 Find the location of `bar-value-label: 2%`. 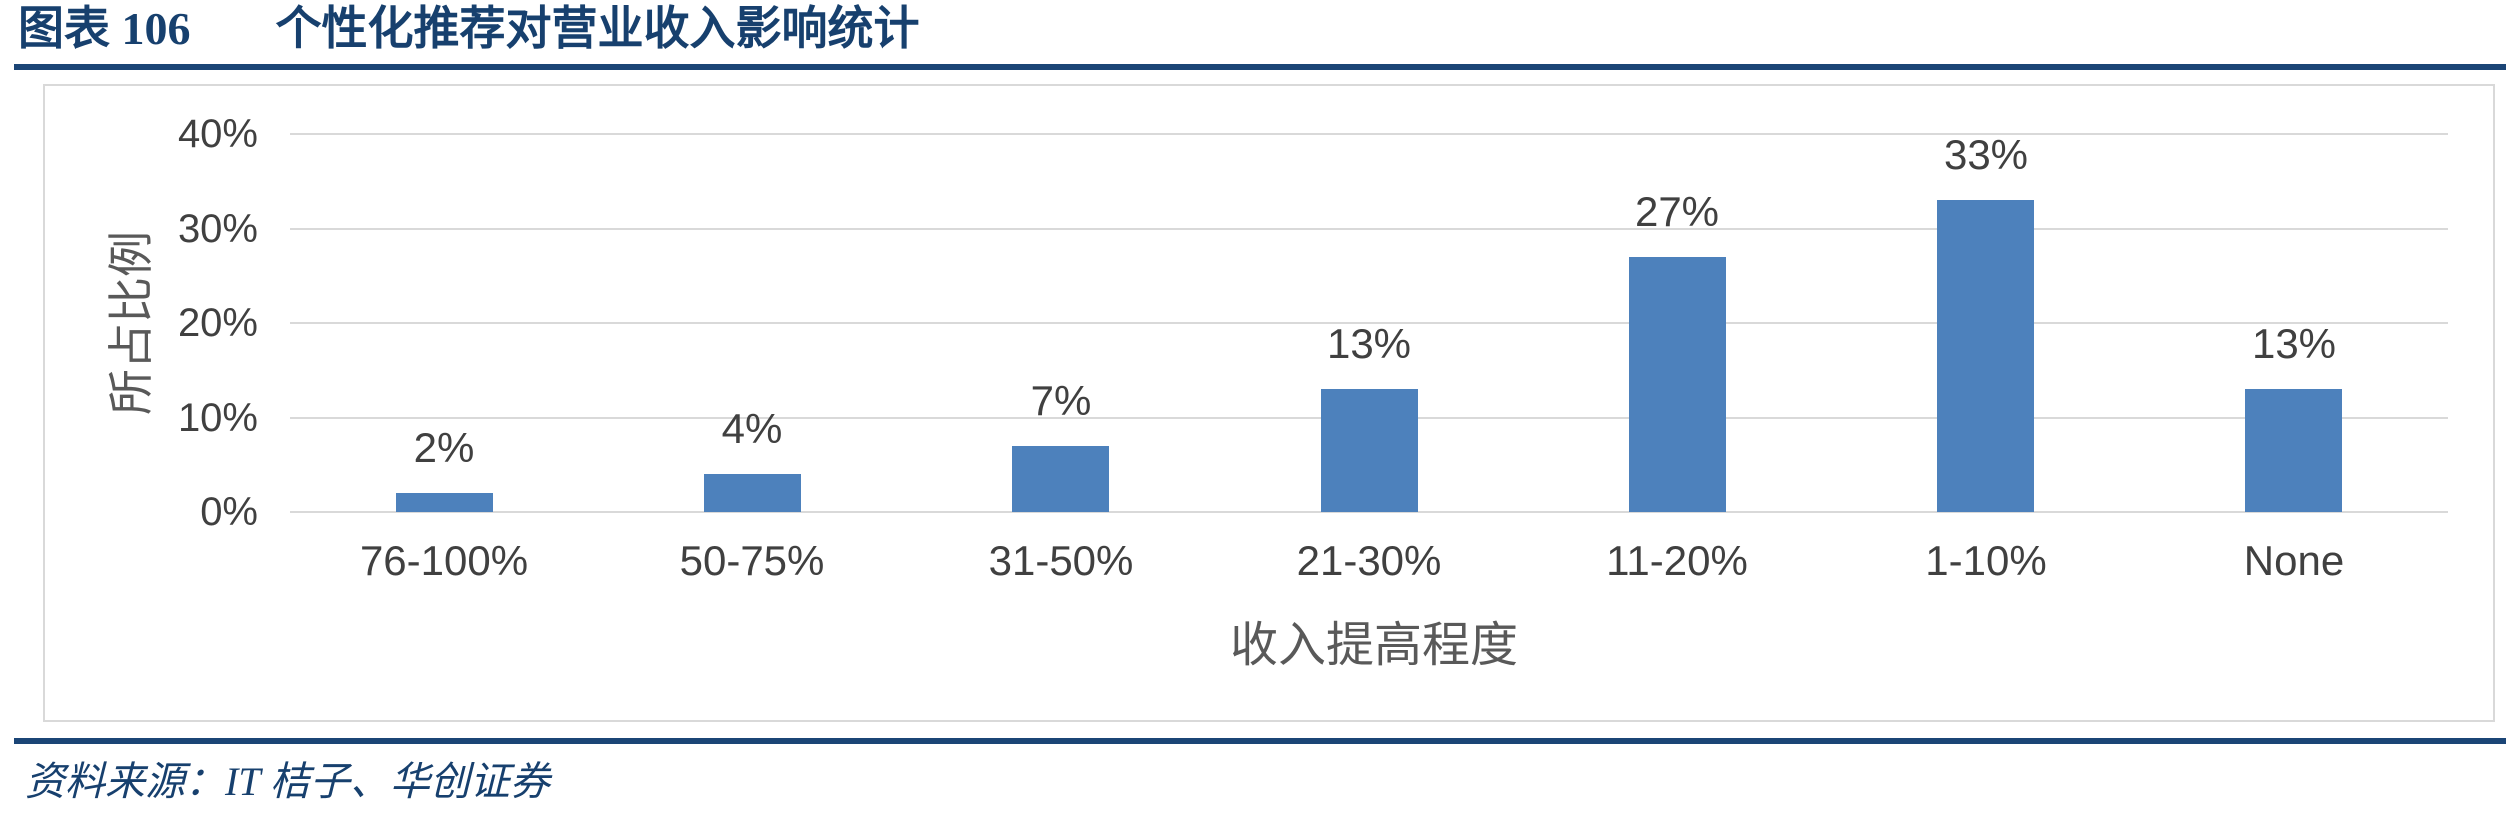

bar-value-label: 2% is located at coordinates (444, 447).